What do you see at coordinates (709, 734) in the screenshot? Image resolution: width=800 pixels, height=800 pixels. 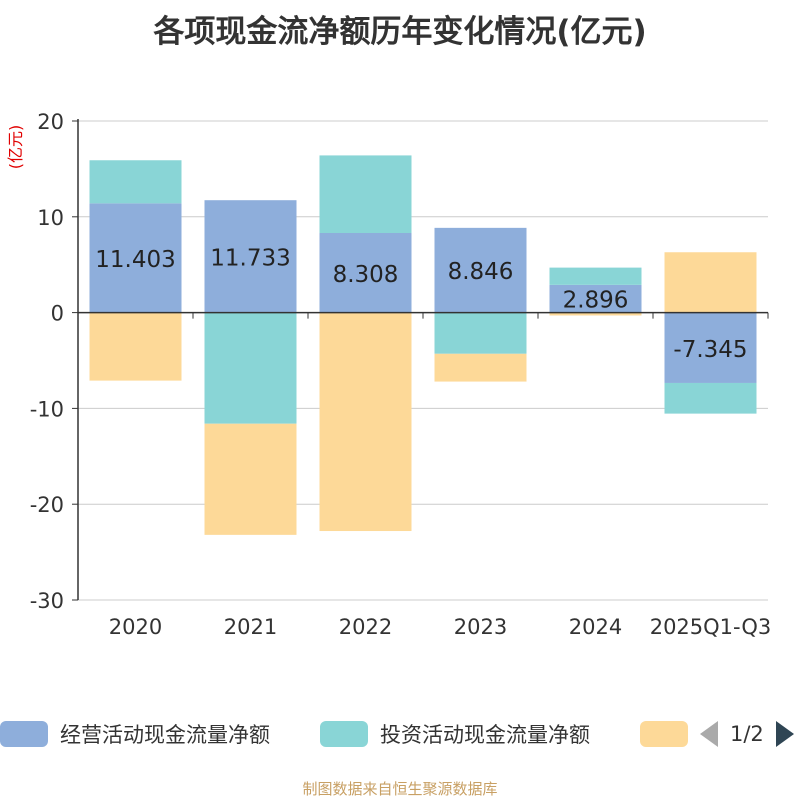 I see `pager-prev-icon` at bounding box center [709, 734].